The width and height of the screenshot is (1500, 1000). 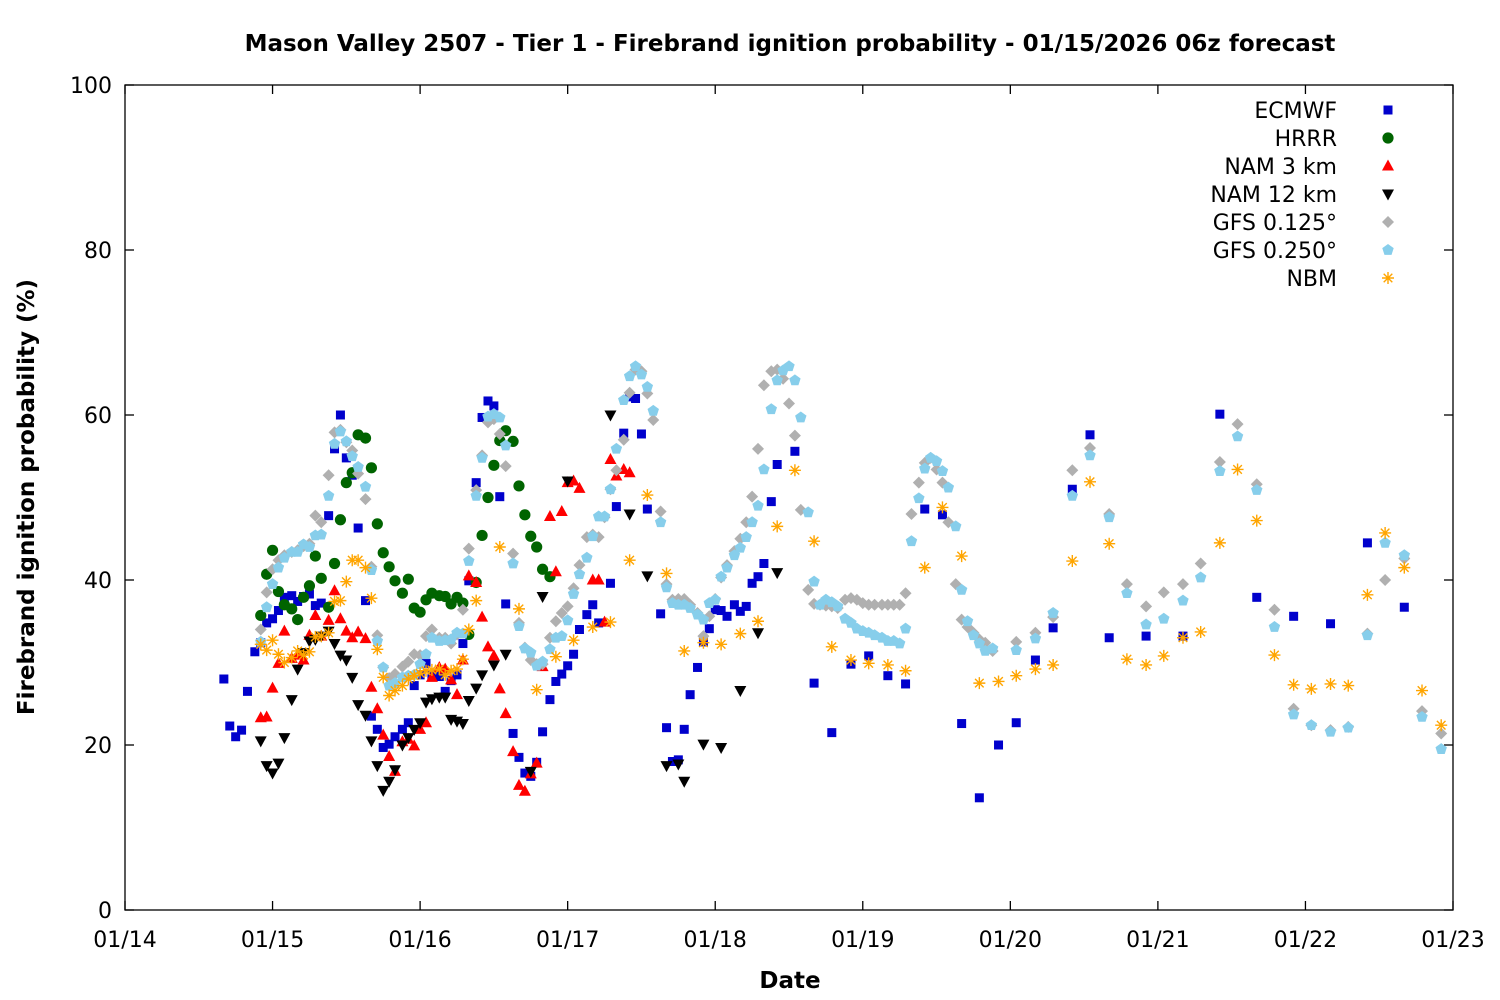 I want to click on legend-label: GFS 0.250°, so click(x=1275, y=251).